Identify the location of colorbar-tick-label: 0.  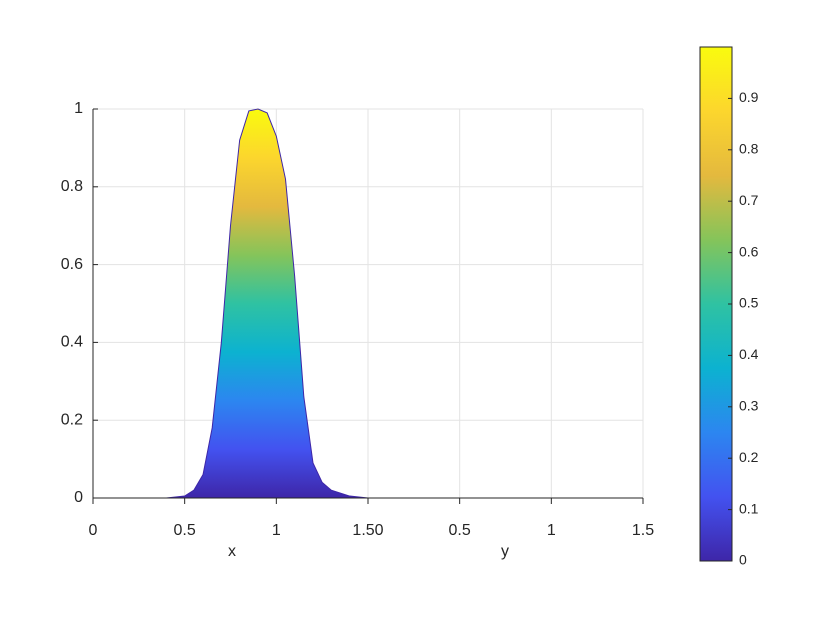
(743, 560).